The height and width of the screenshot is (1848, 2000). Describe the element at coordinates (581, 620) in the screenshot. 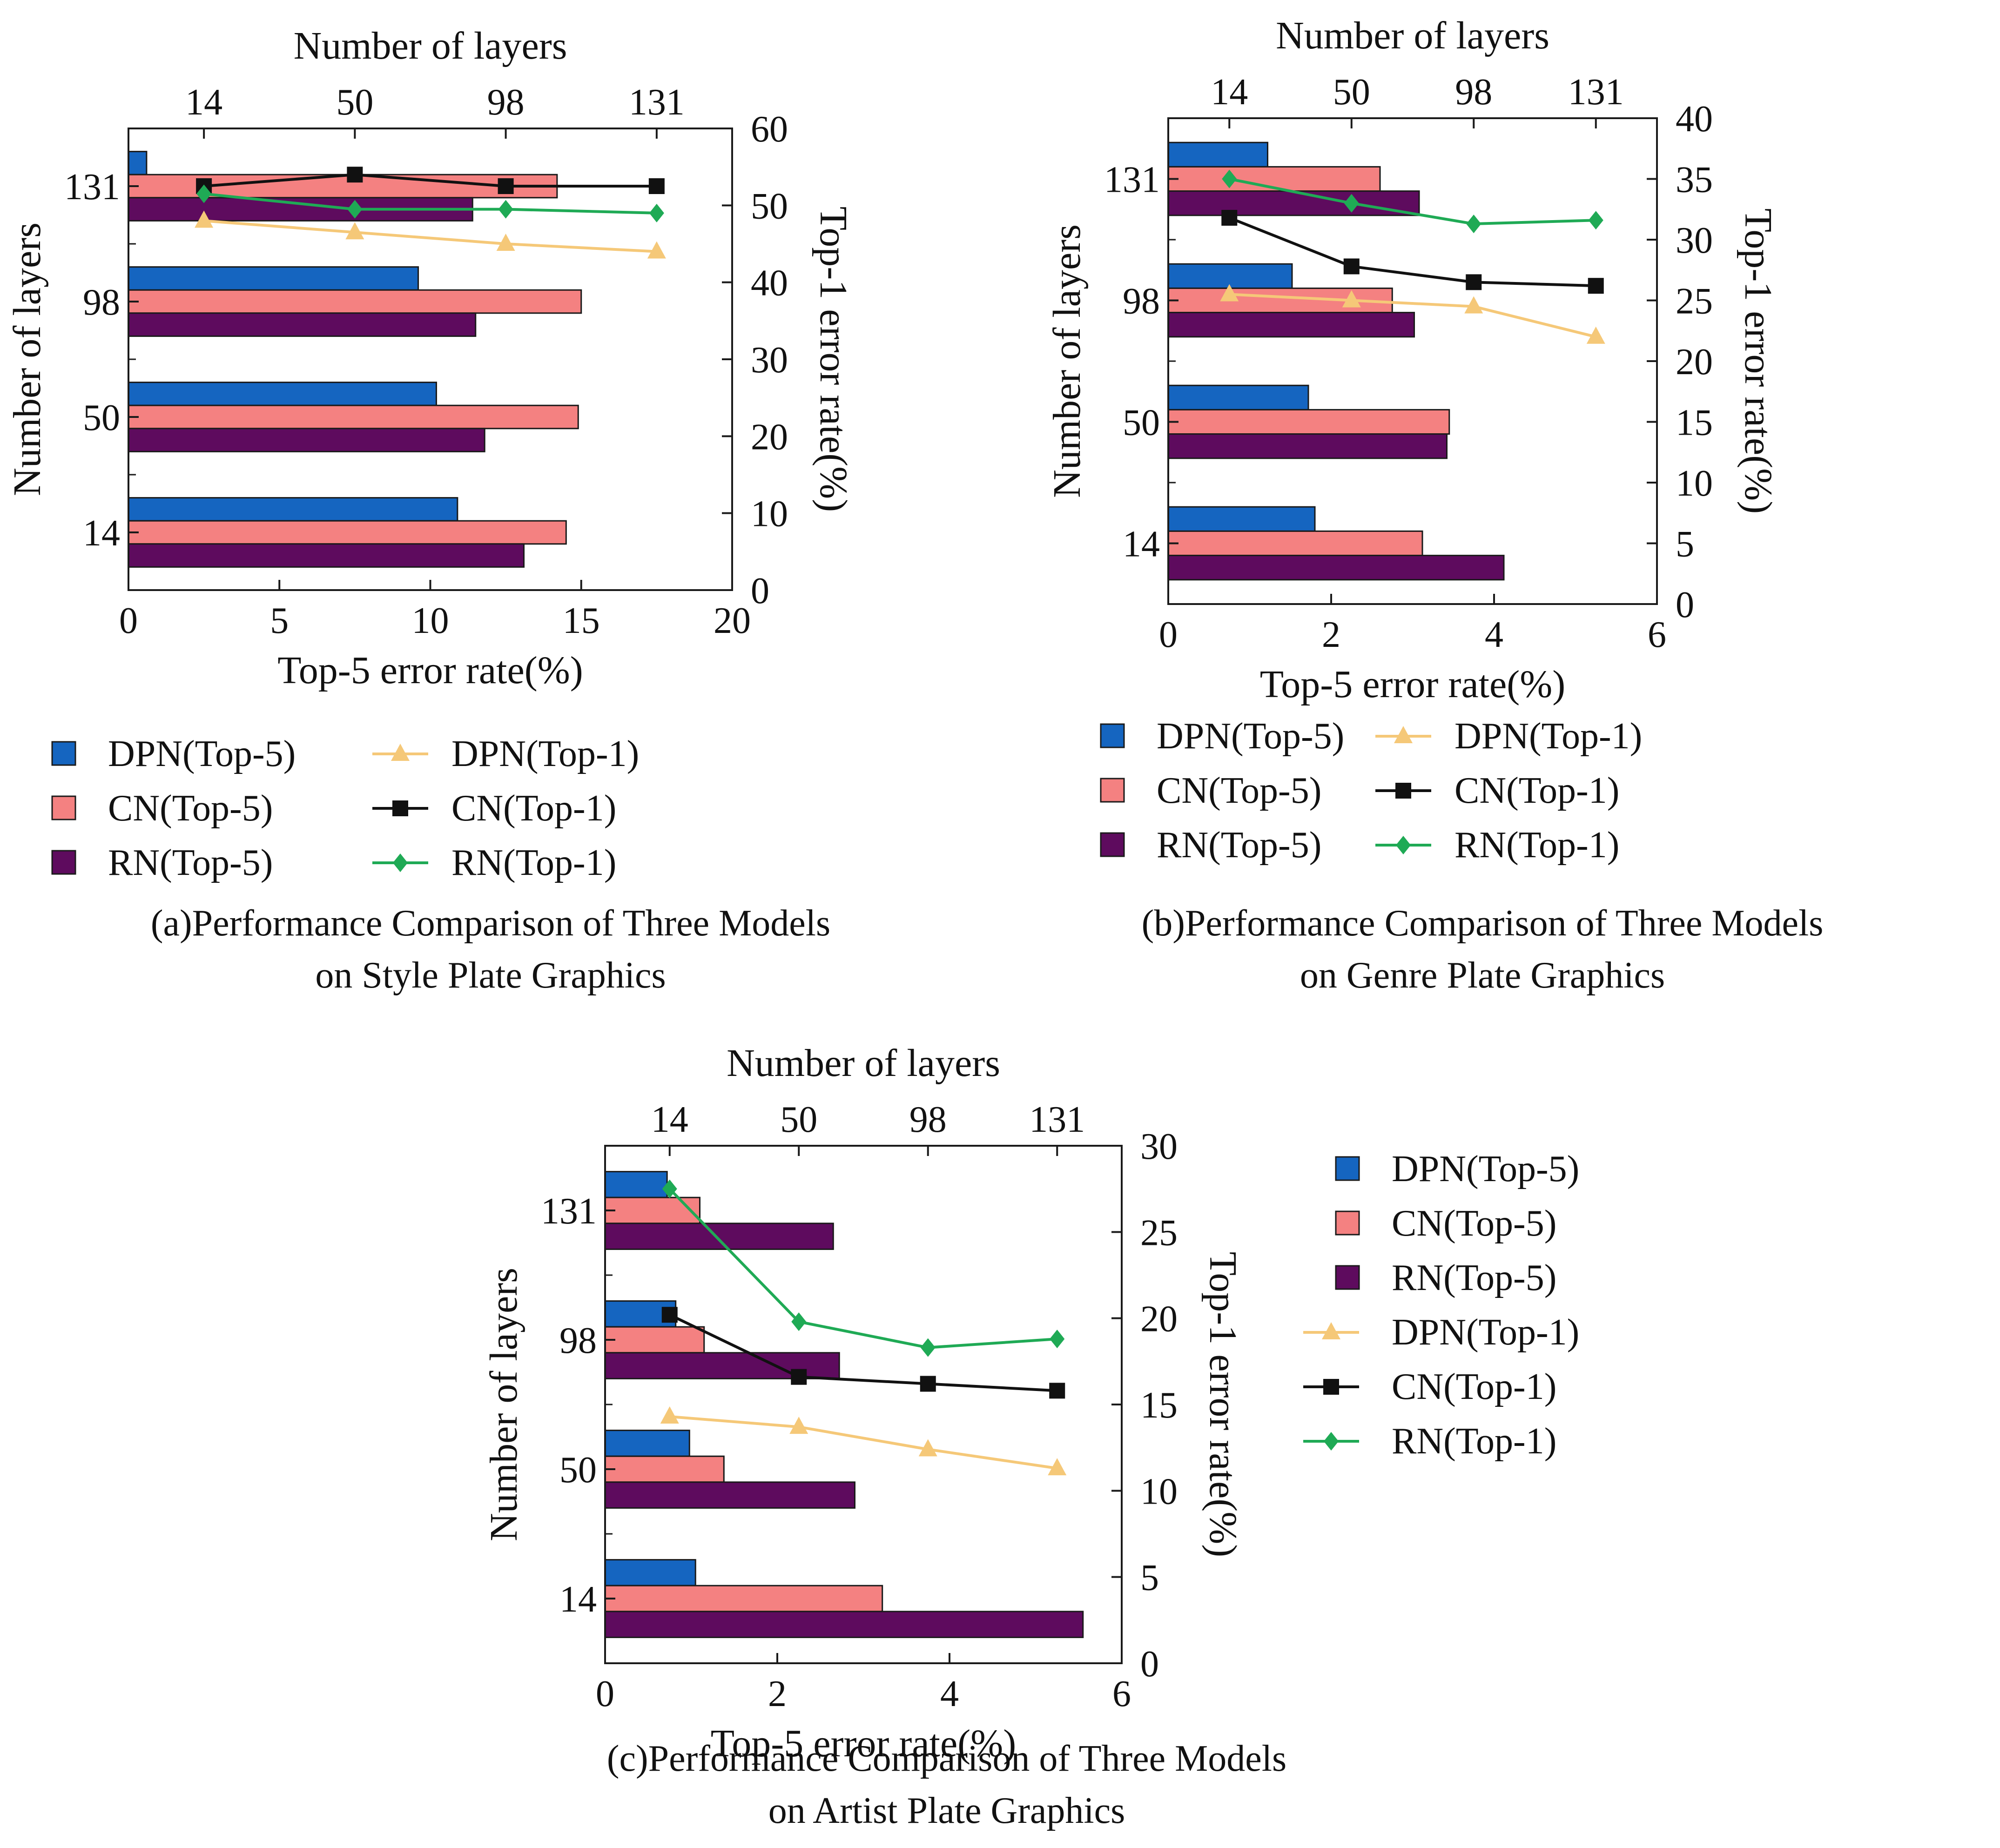

I see `x-tick-label: 15` at that location.